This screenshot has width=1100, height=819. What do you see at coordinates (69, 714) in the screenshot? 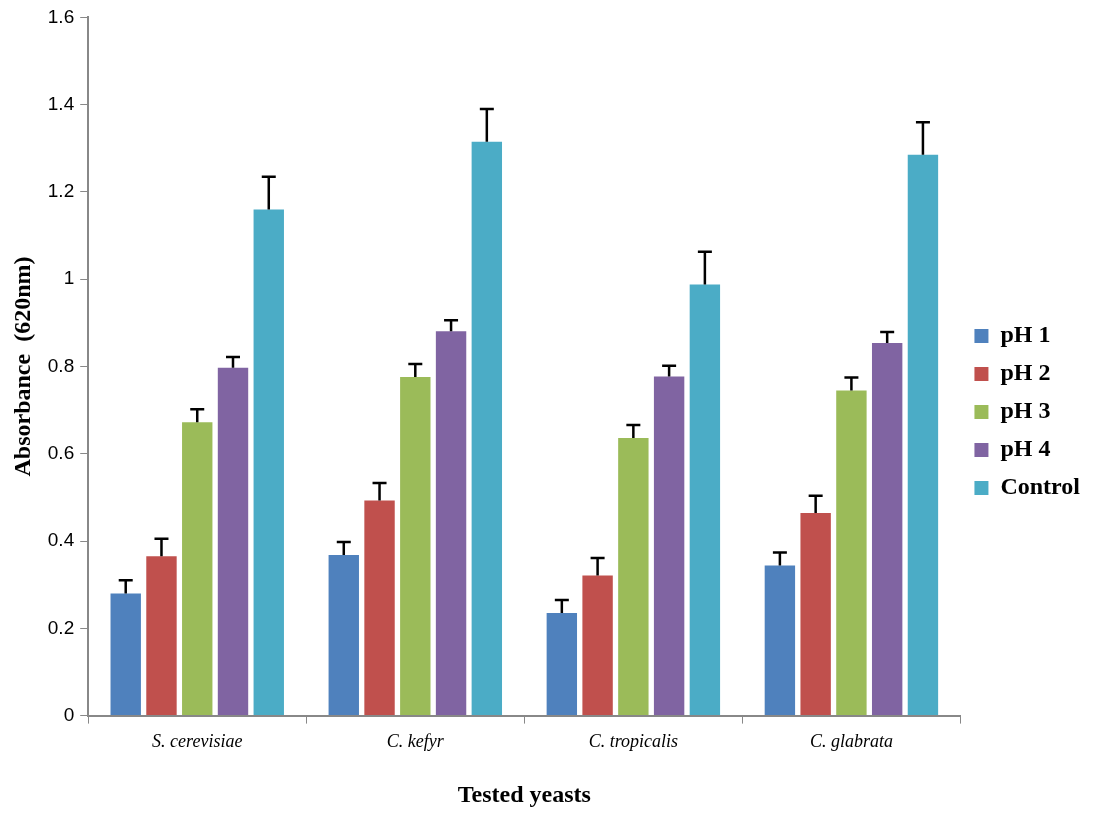
I see `y-tick-label: 0` at bounding box center [69, 714].